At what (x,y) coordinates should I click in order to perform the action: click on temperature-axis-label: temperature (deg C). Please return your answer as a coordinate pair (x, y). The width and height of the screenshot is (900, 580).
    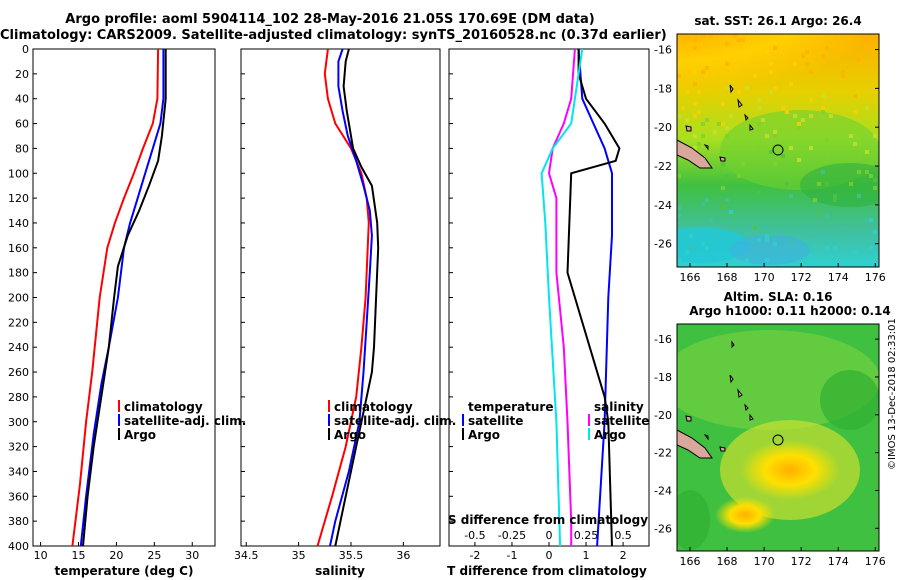
    Looking at the image, I should click on (124, 571).